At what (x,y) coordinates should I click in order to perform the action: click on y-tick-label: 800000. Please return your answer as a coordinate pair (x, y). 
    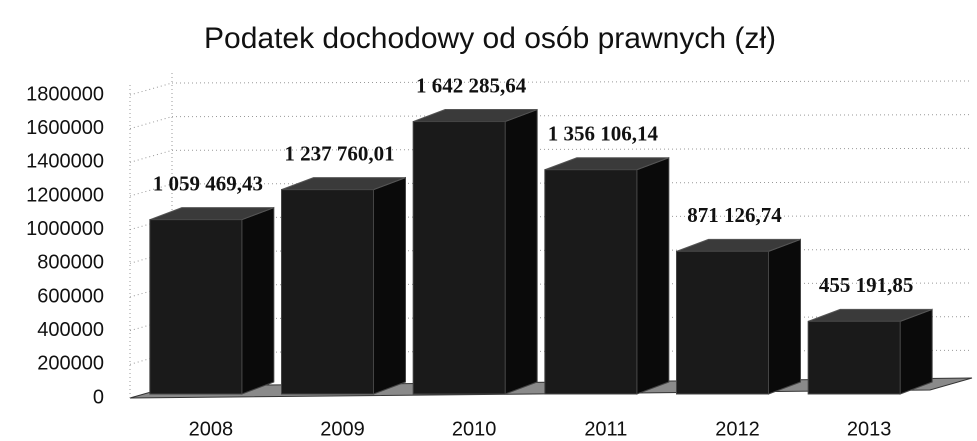
    Looking at the image, I should click on (70, 263).